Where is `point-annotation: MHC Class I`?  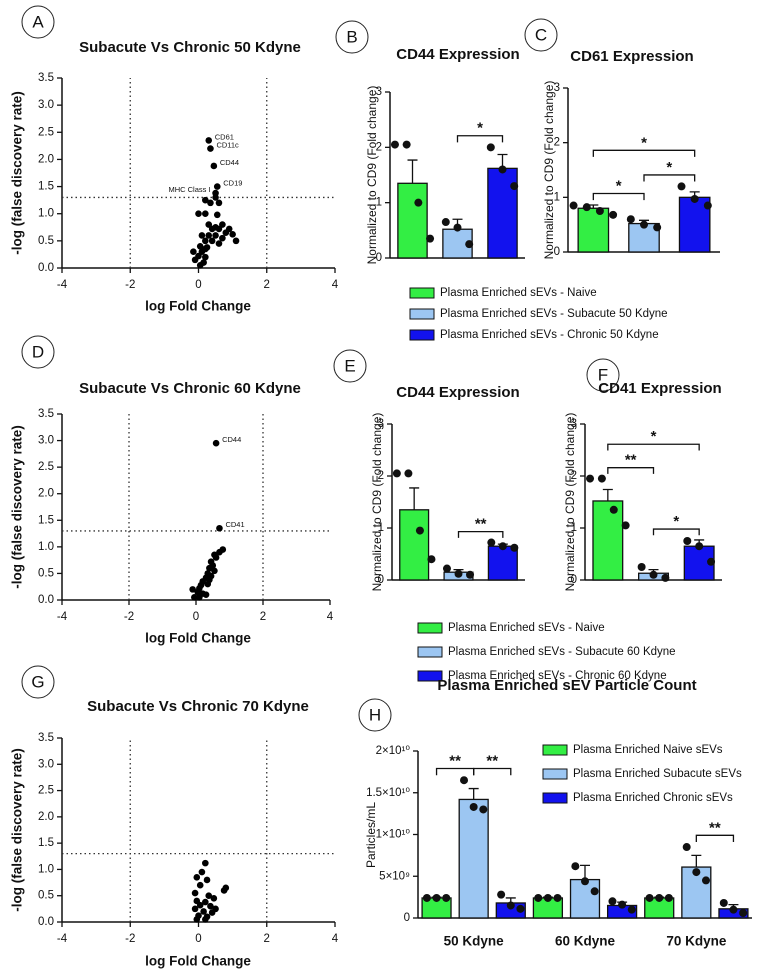
point-annotation: MHC Class I is located at coordinates (189, 189).